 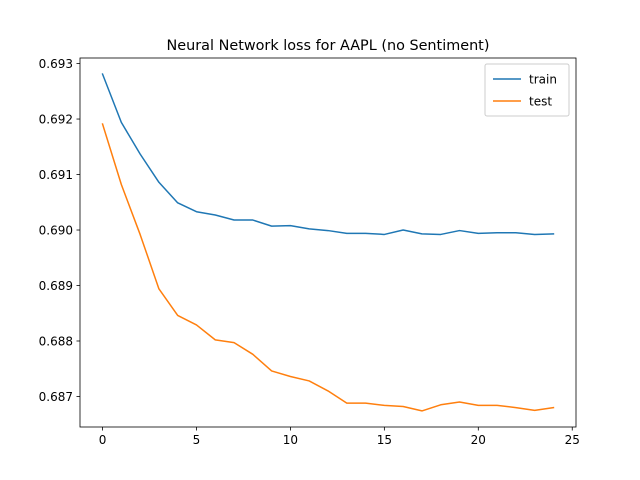 I want to click on y-tick-label: 0.688, so click(x=56, y=341).